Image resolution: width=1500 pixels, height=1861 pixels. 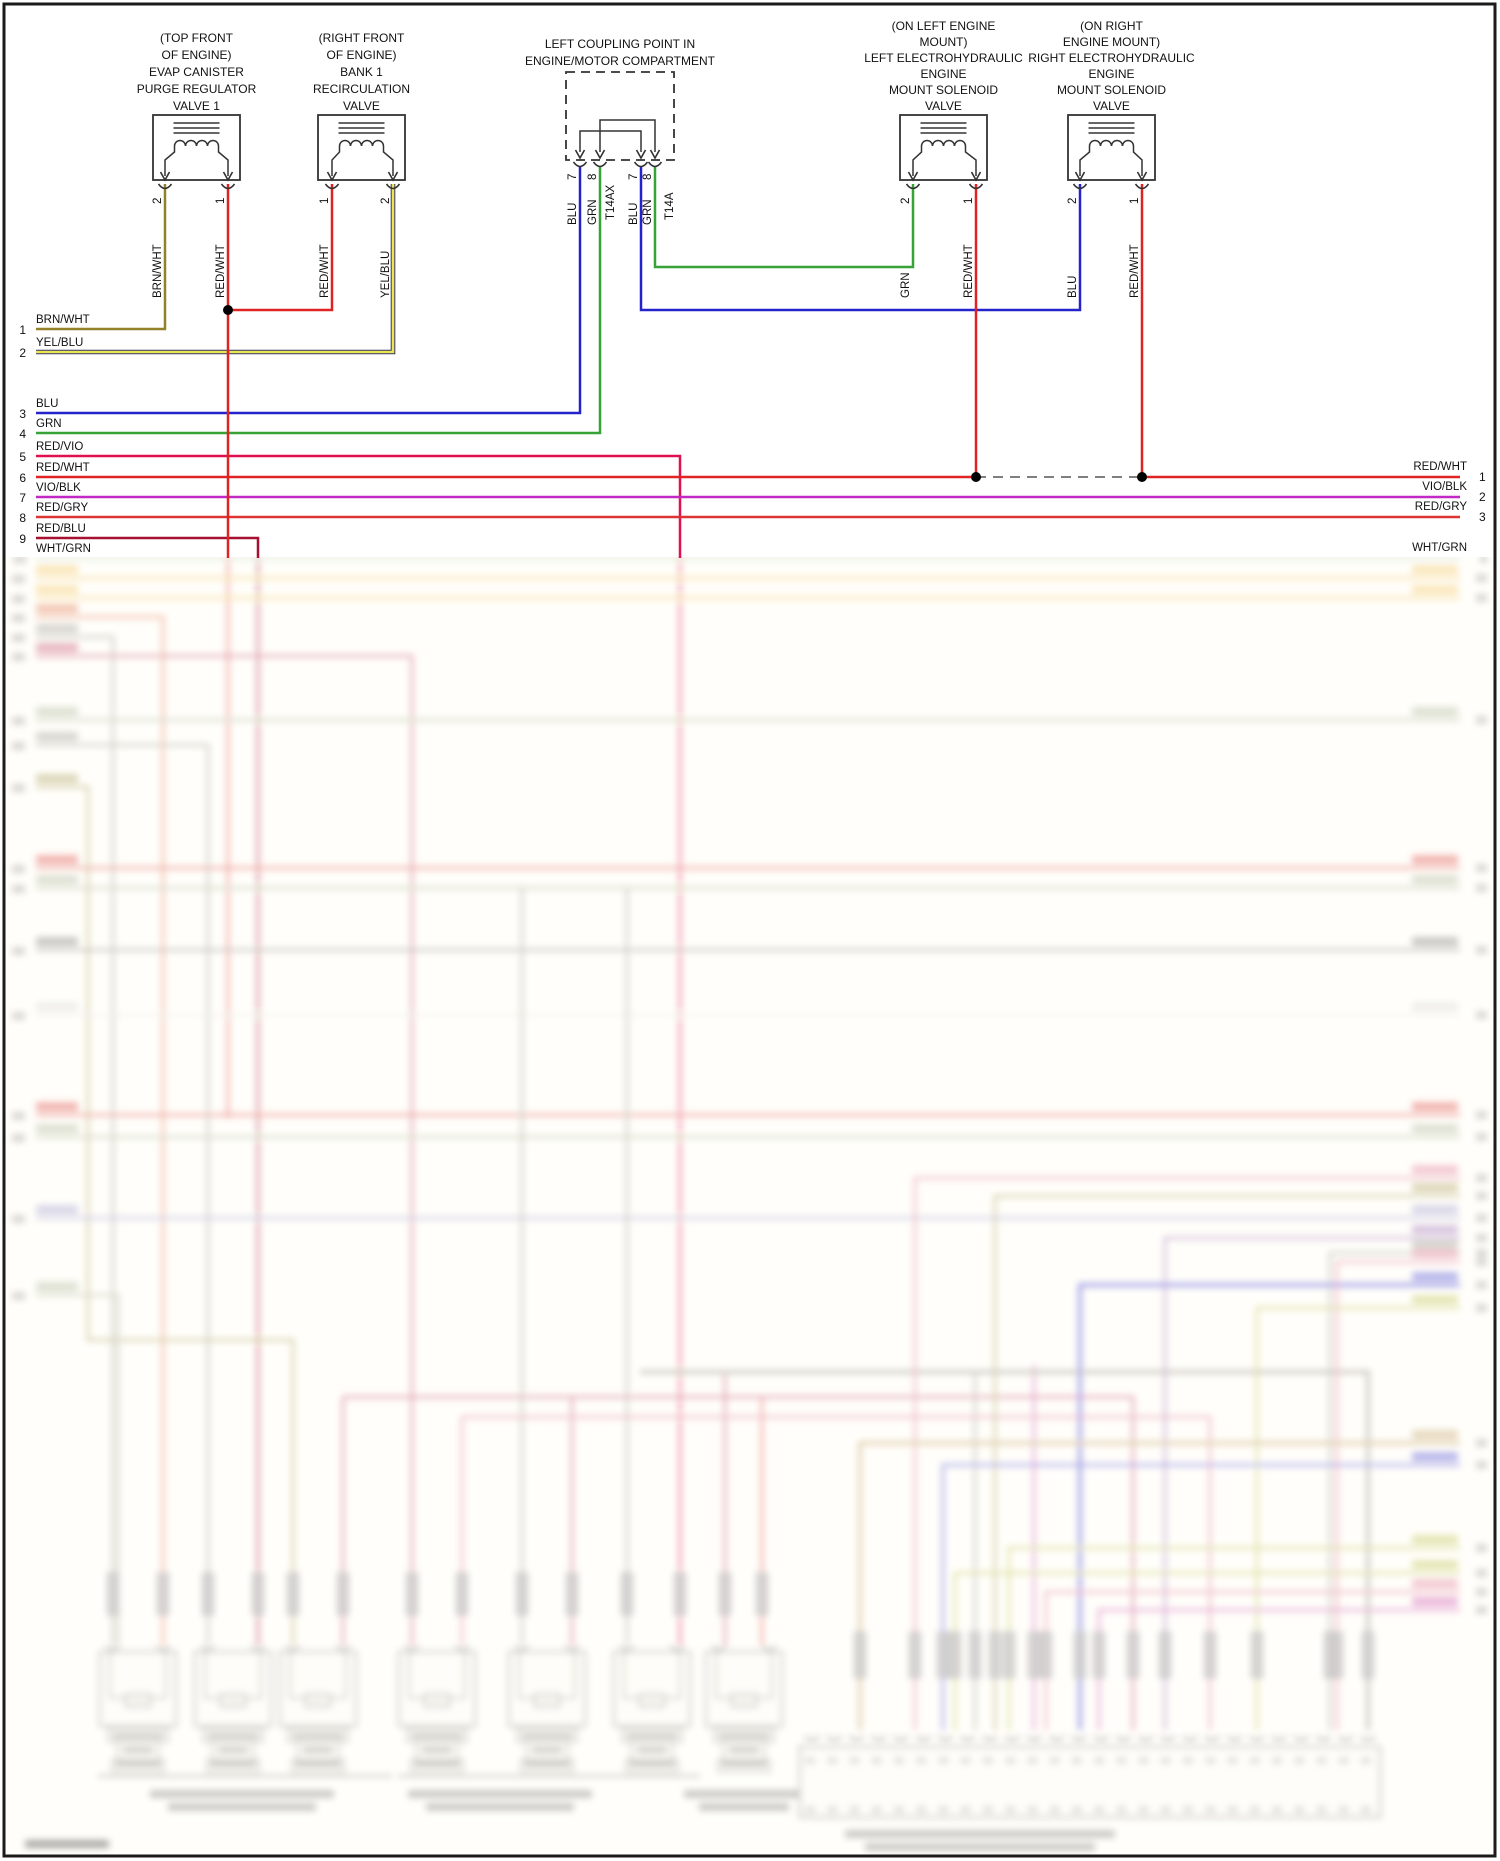 I want to click on component-title: ENGINE MOUNT), so click(x=1111, y=42).